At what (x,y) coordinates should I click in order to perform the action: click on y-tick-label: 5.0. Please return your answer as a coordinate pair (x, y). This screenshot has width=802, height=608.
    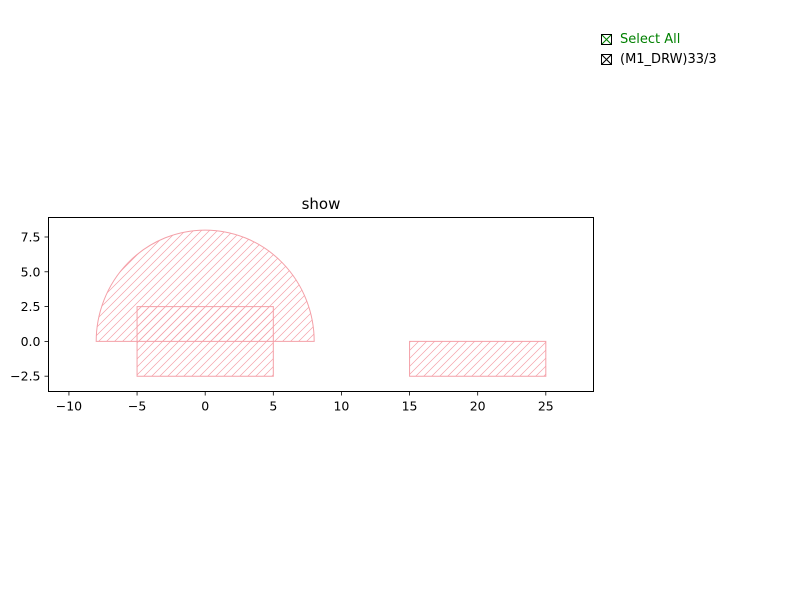
    Looking at the image, I should click on (31, 271).